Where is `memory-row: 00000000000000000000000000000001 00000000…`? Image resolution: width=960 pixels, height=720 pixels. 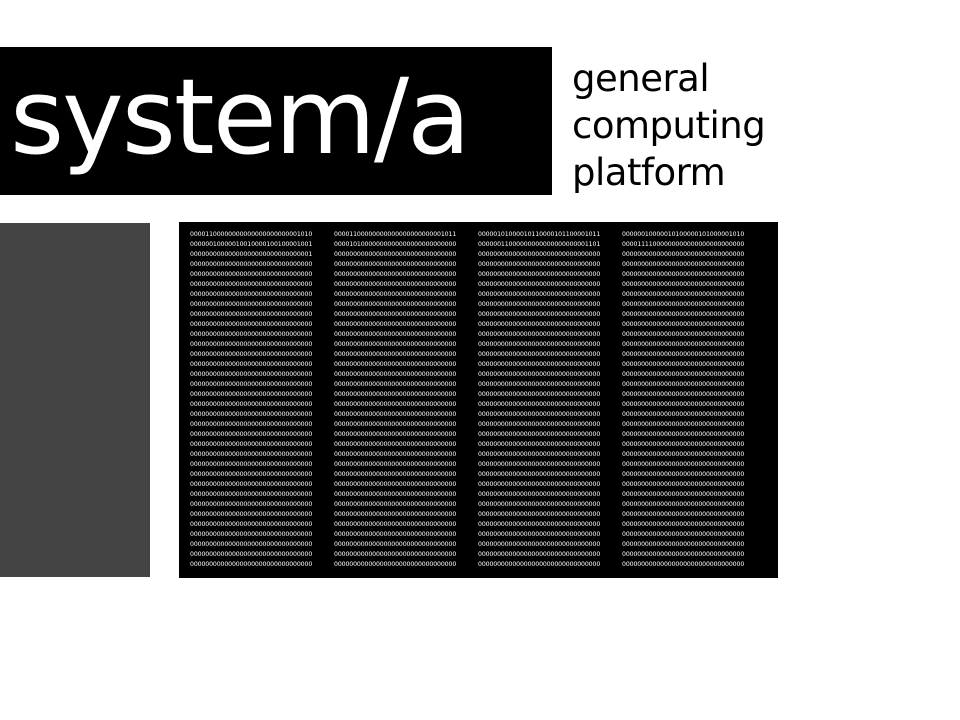 memory-row: 00000000000000000000000000000001 00000000… is located at coordinates (480, 255).